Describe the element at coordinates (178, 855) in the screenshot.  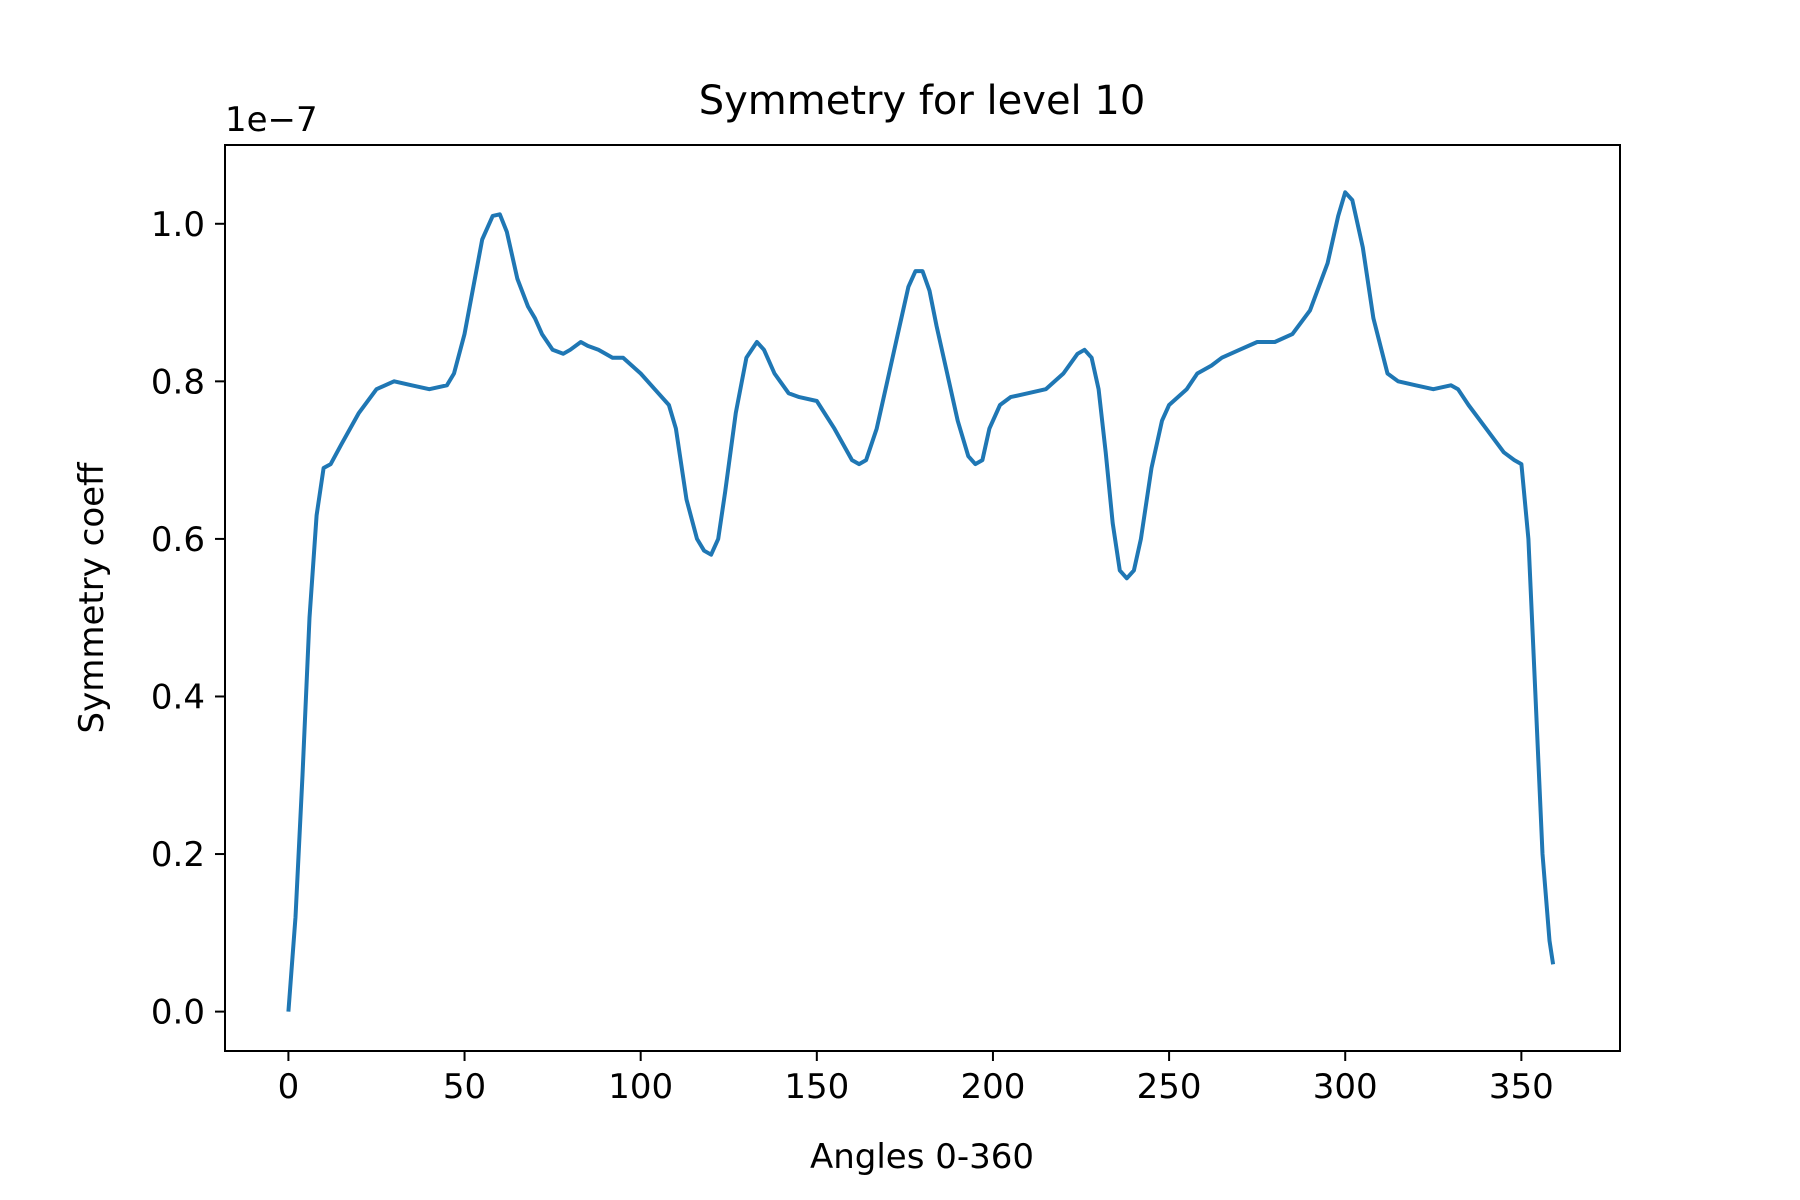
I see `y-tick-label: 0.2` at that location.